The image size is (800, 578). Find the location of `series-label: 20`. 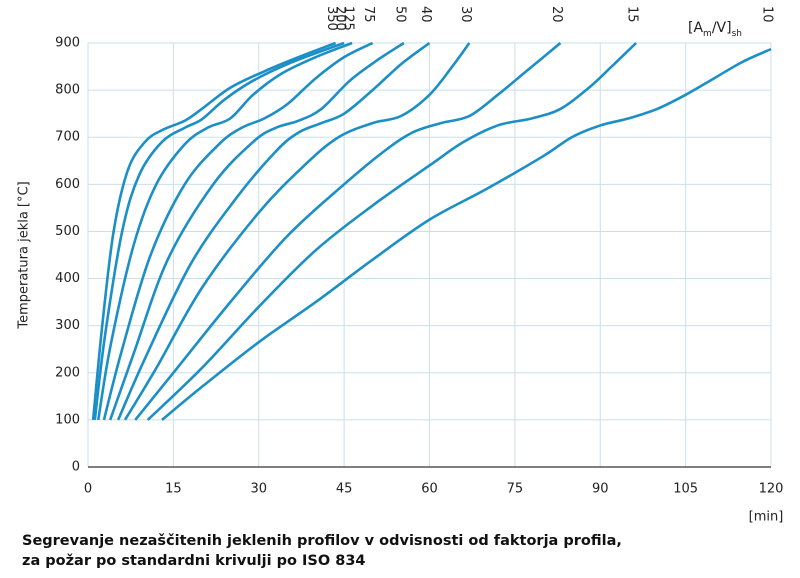

series-label: 20 is located at coordinates (556, 14).